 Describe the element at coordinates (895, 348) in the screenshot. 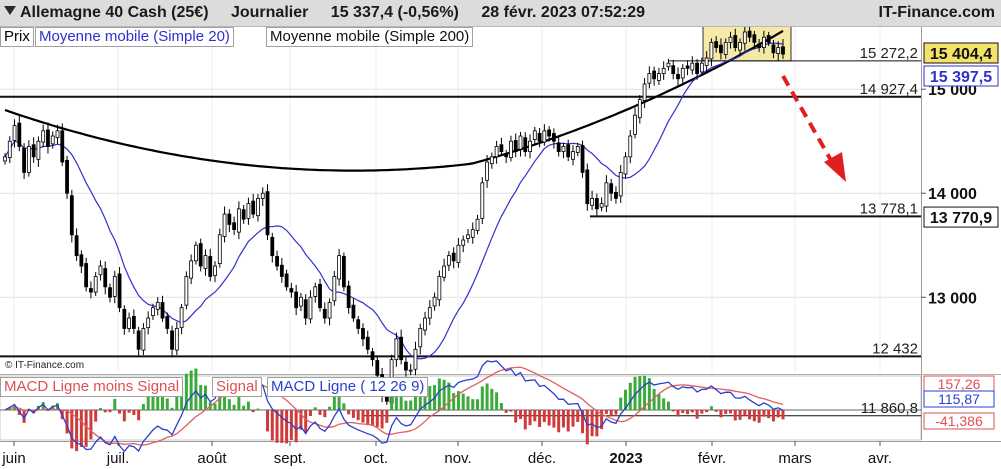

I see `level-label-4: 12 432` at that location.